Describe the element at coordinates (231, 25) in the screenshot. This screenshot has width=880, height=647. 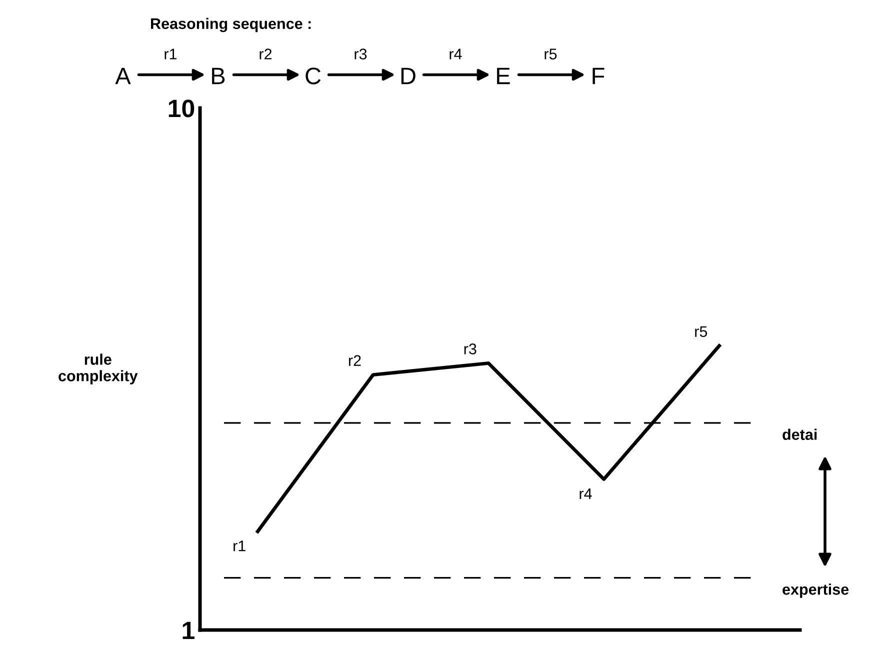
I see `chart-title: Reasoning sequence :` at that location.